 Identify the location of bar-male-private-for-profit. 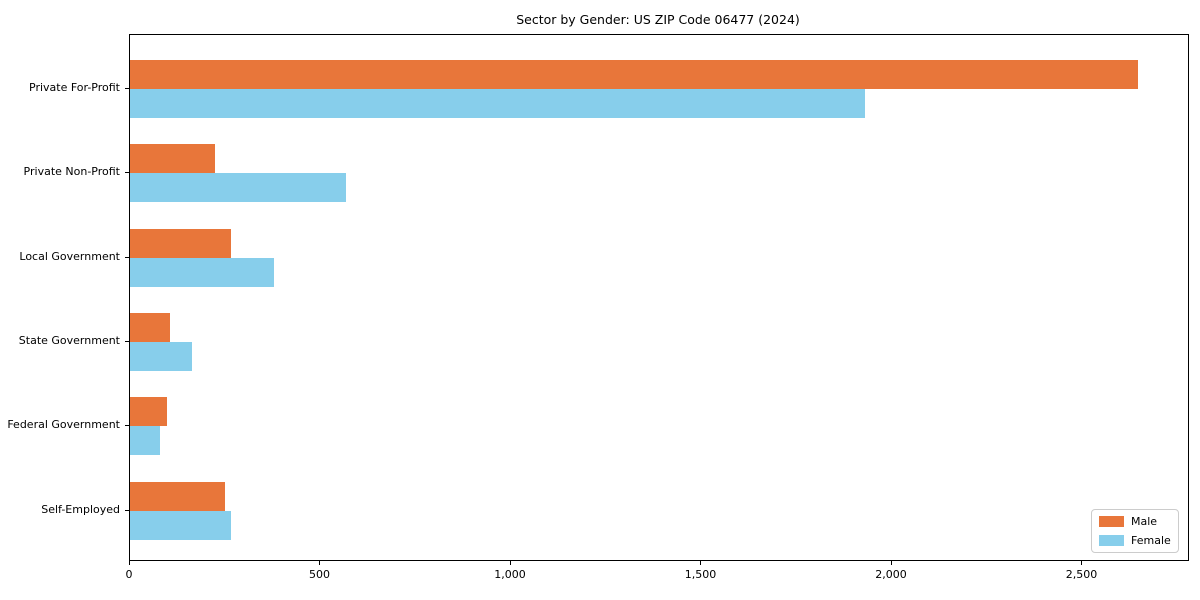
(634, 74).